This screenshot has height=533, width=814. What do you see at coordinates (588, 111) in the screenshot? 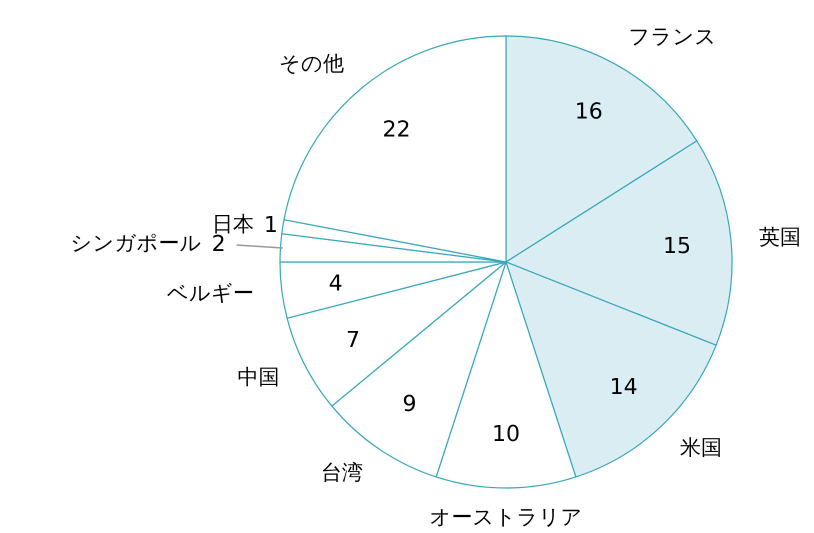
I see `data-label: 16` at bounding box center [588, 111].